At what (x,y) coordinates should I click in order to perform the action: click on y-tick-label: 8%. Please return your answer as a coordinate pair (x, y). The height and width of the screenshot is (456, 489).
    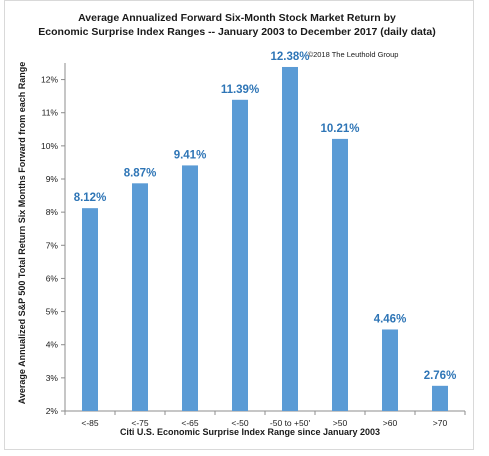
    Looking at the image, I should click on (52, 212).